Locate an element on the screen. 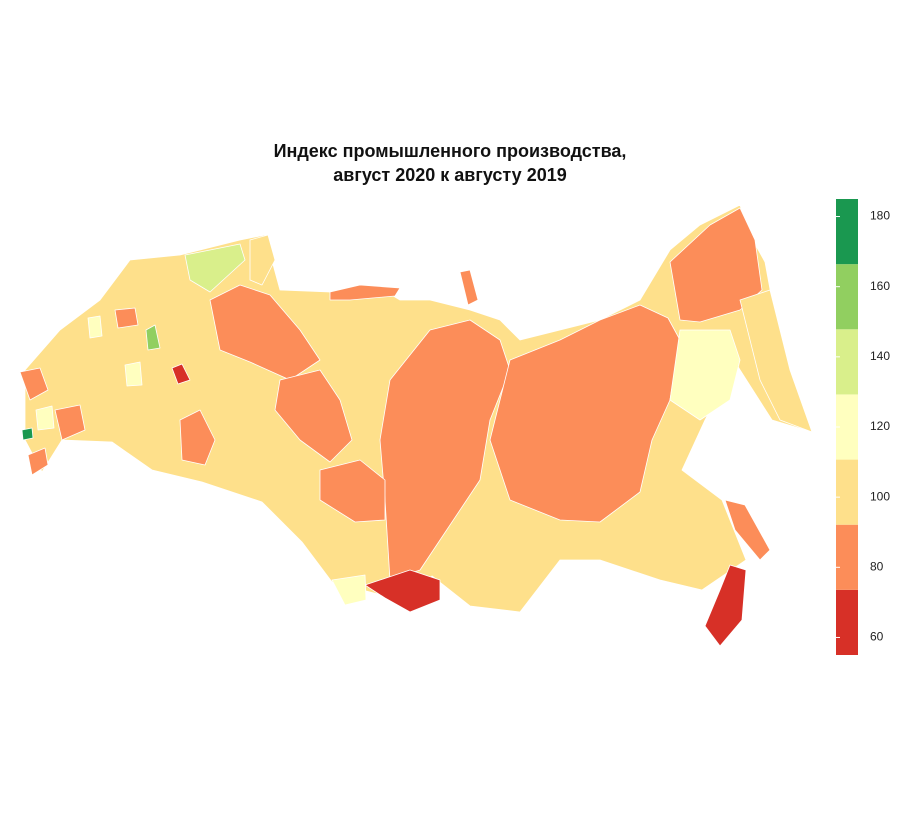 Image resolution: width=900 pixels, height=819 pixels. legend-tick-label: 60 is located at coordinates (877, 637).